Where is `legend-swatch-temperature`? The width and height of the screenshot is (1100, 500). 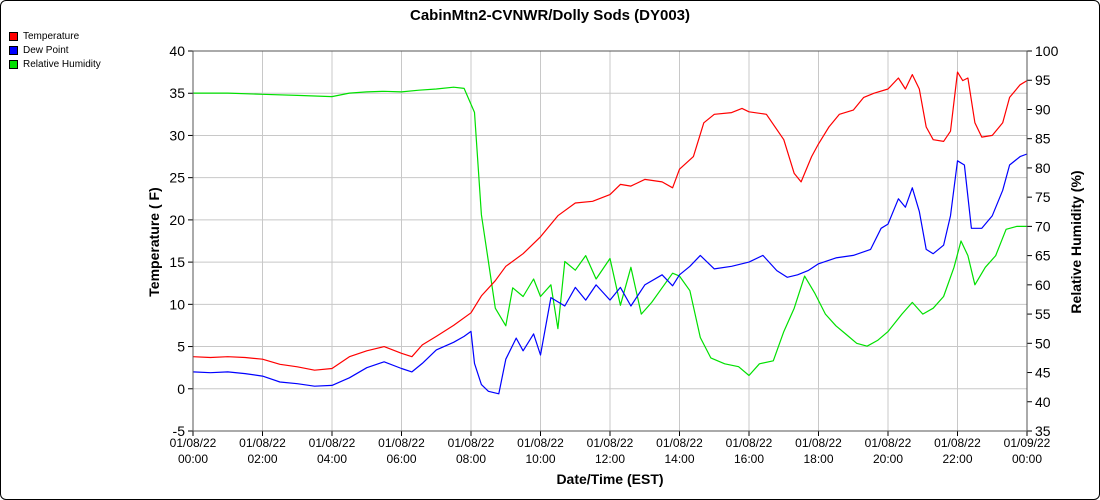
legend-swatch-temperature is located at coordinates (13, 36).